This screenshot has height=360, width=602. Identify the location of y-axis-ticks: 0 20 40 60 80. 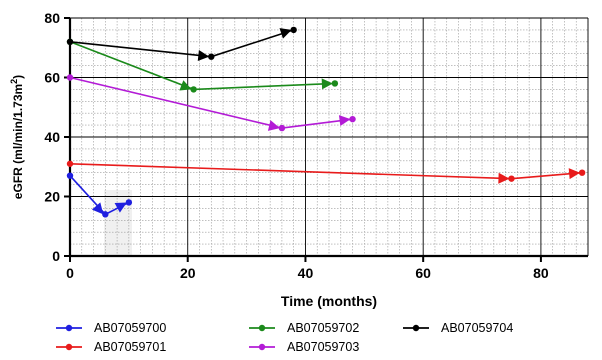
(57, 137).